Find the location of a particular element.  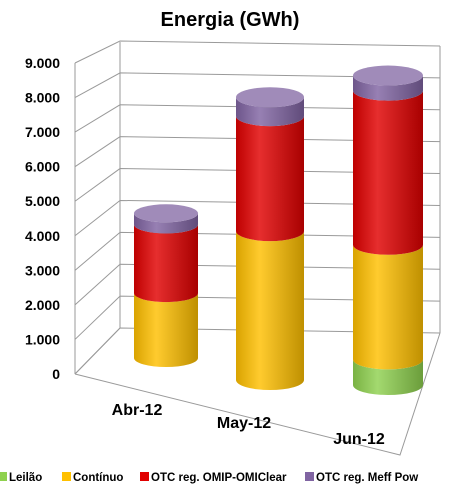

legend-item: Contínuo is located at coordinates (92, 478).